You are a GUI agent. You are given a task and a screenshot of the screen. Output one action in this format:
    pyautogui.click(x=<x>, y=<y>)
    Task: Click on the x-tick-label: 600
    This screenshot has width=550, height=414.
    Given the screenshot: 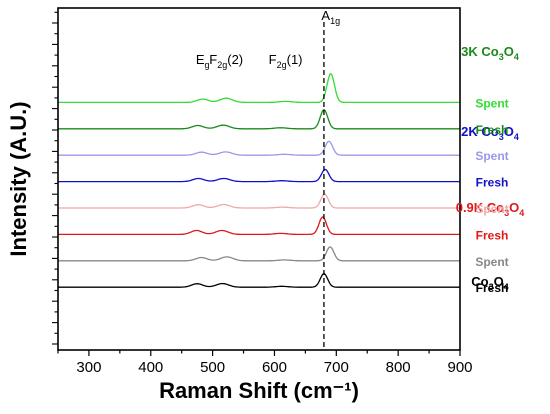 What is the action you would take?
    pyautogui.click(x=274, y=367)
    